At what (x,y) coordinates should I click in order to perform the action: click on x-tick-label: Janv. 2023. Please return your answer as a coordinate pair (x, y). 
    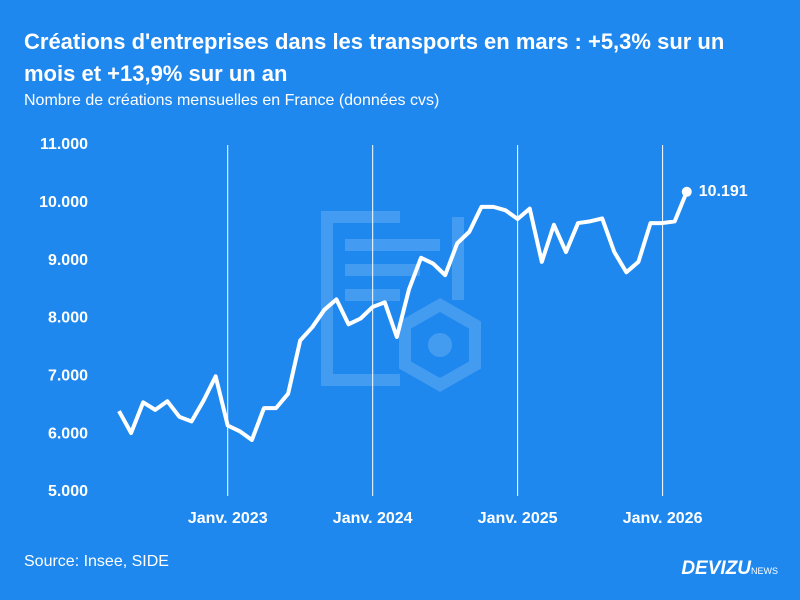
    Looking at the image, I should click on (228, 518).